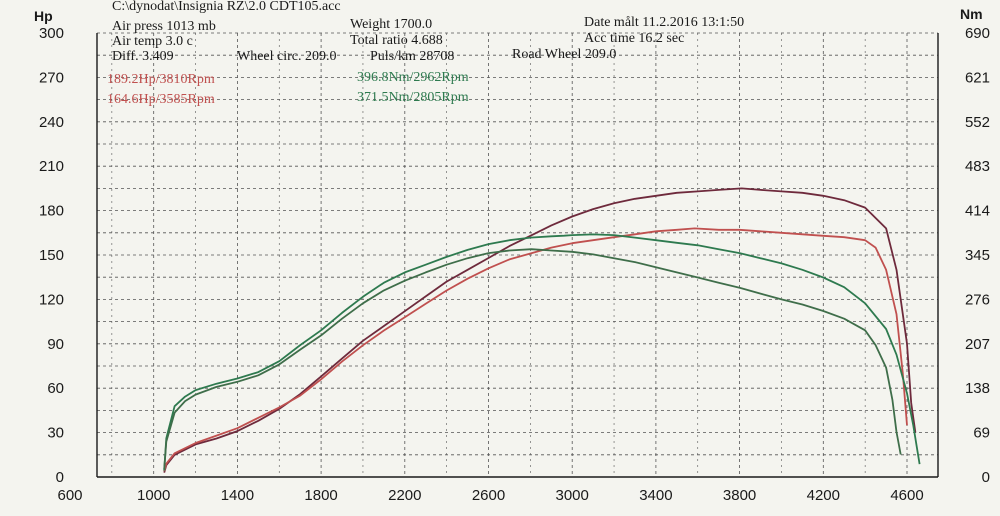 This screenshot has height=516, width=1000. What do you see at coordinates (51, 299) in the screenshot?
I see `y-left-tick-label: 120` at bounding box center [51, 299].